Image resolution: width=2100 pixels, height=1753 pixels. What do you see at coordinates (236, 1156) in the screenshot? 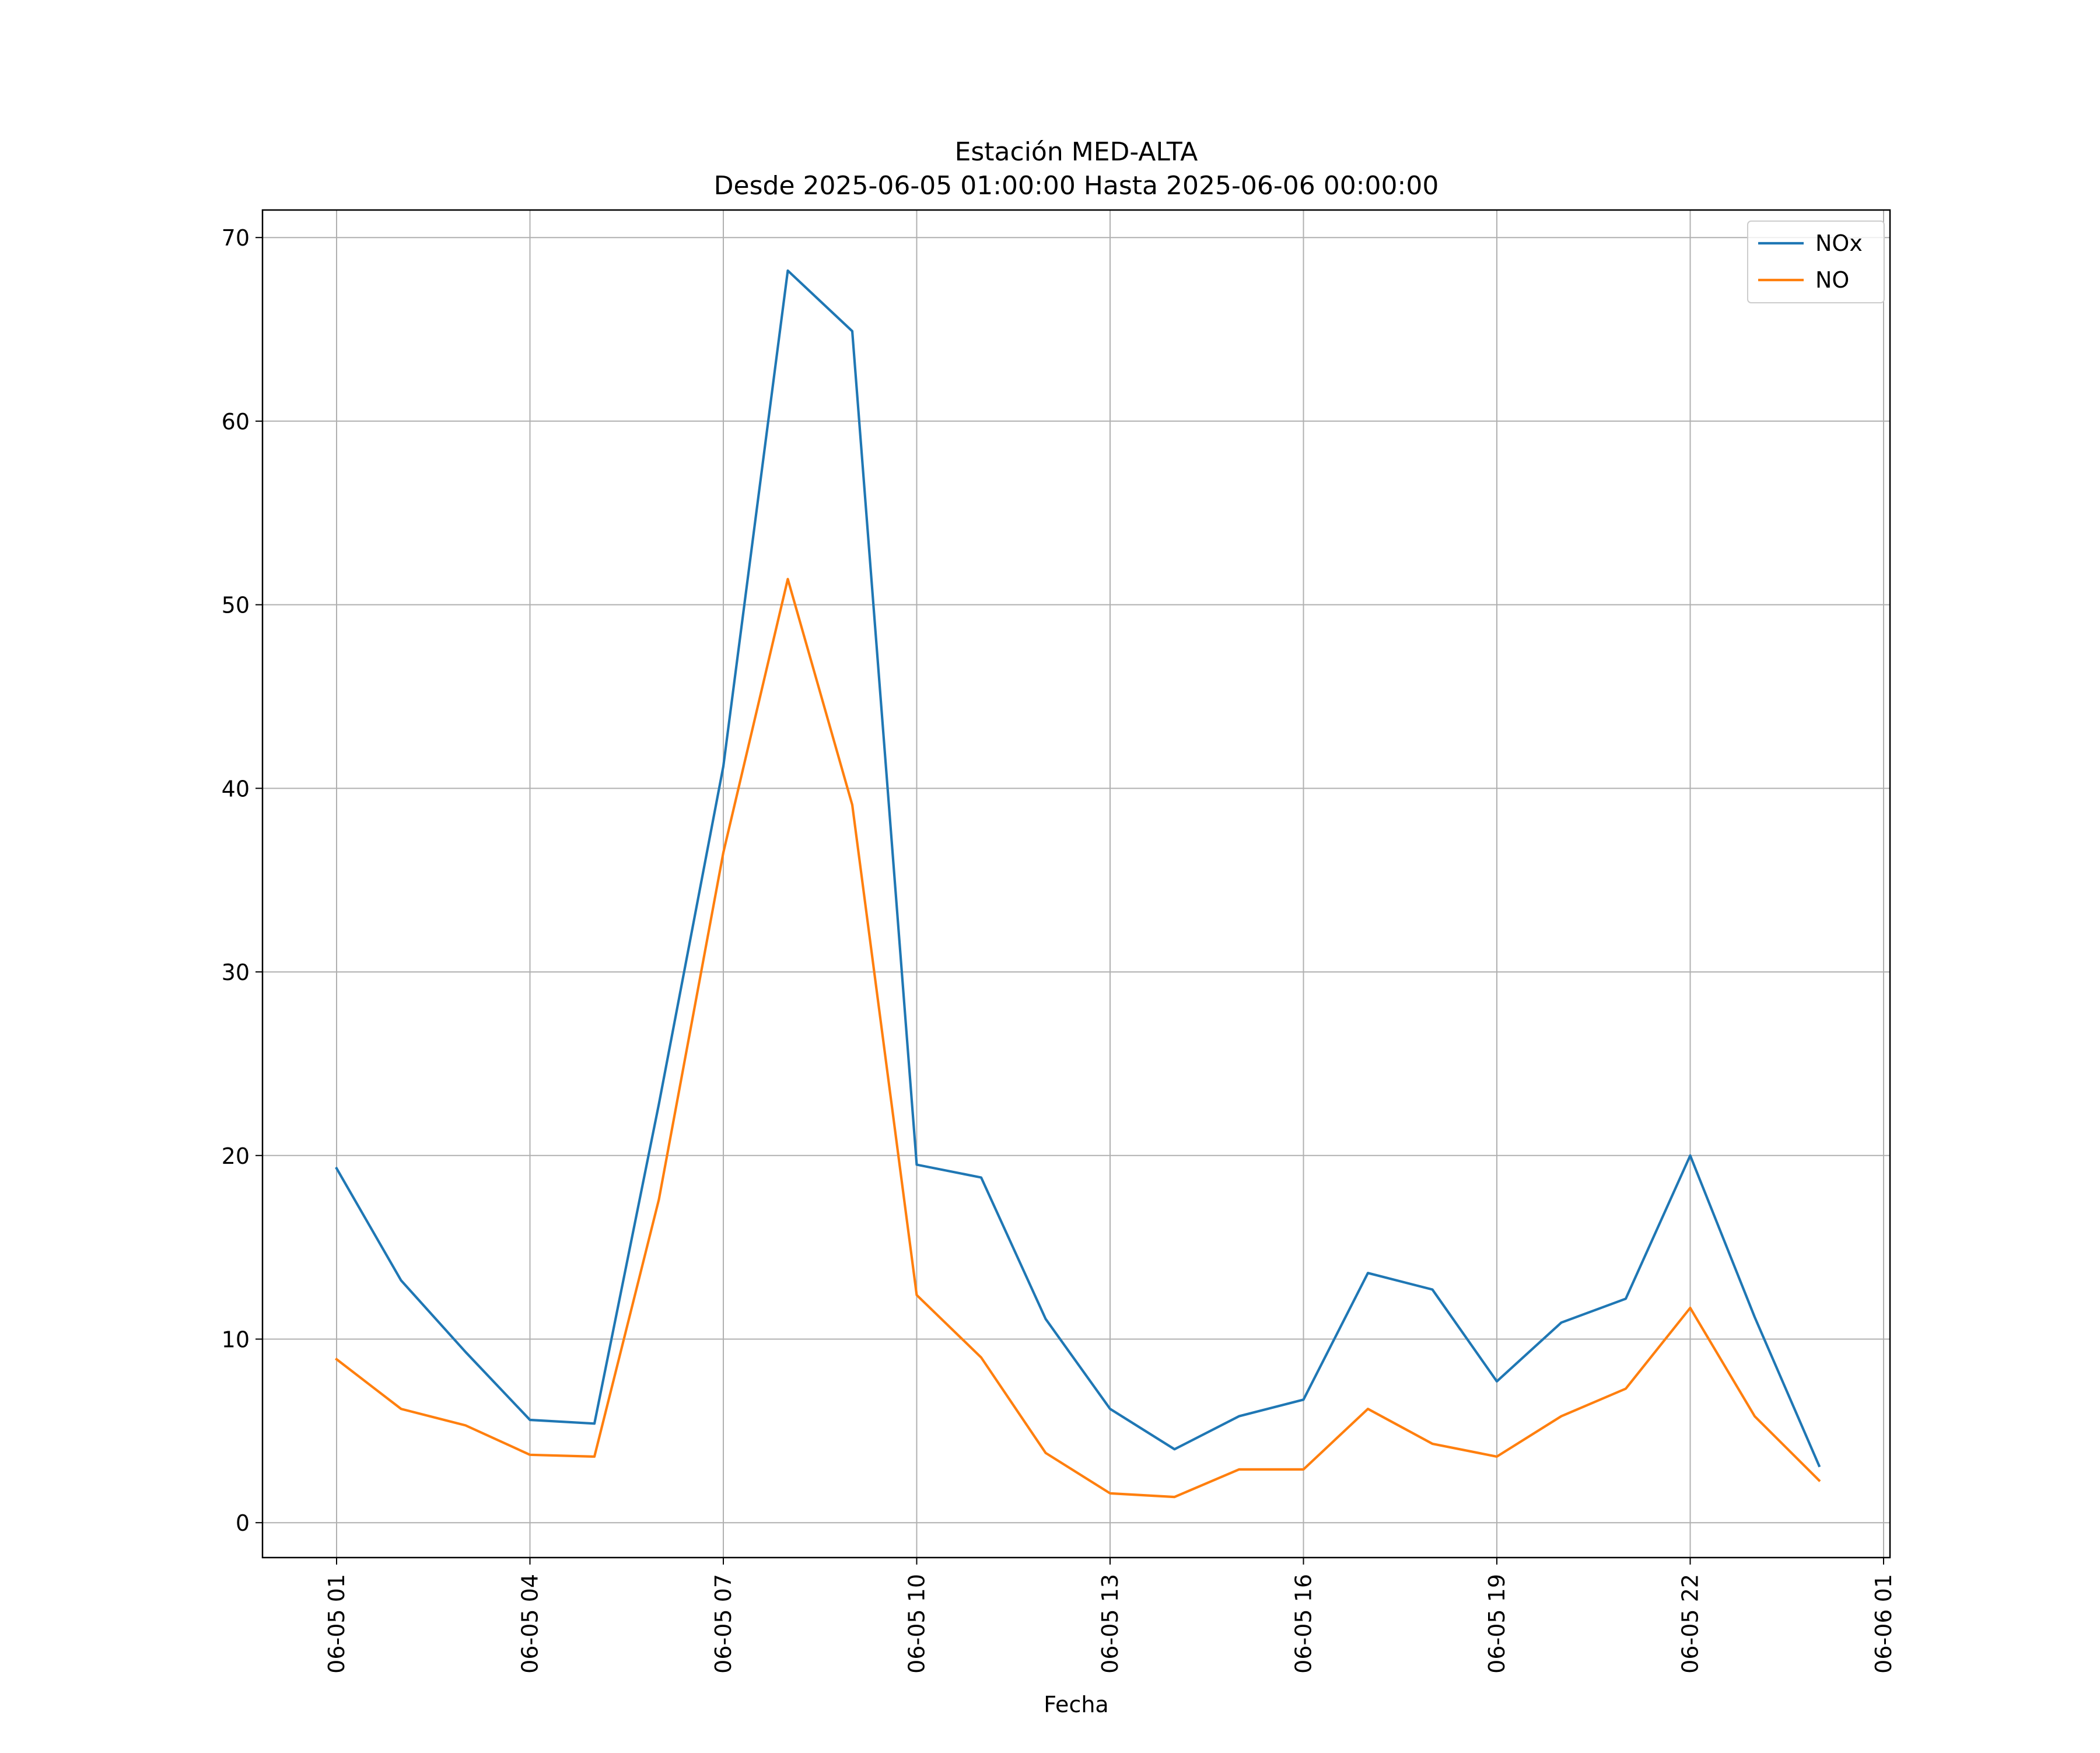
I see `y-tick-label: 20` at bounding box center [236, 1156].